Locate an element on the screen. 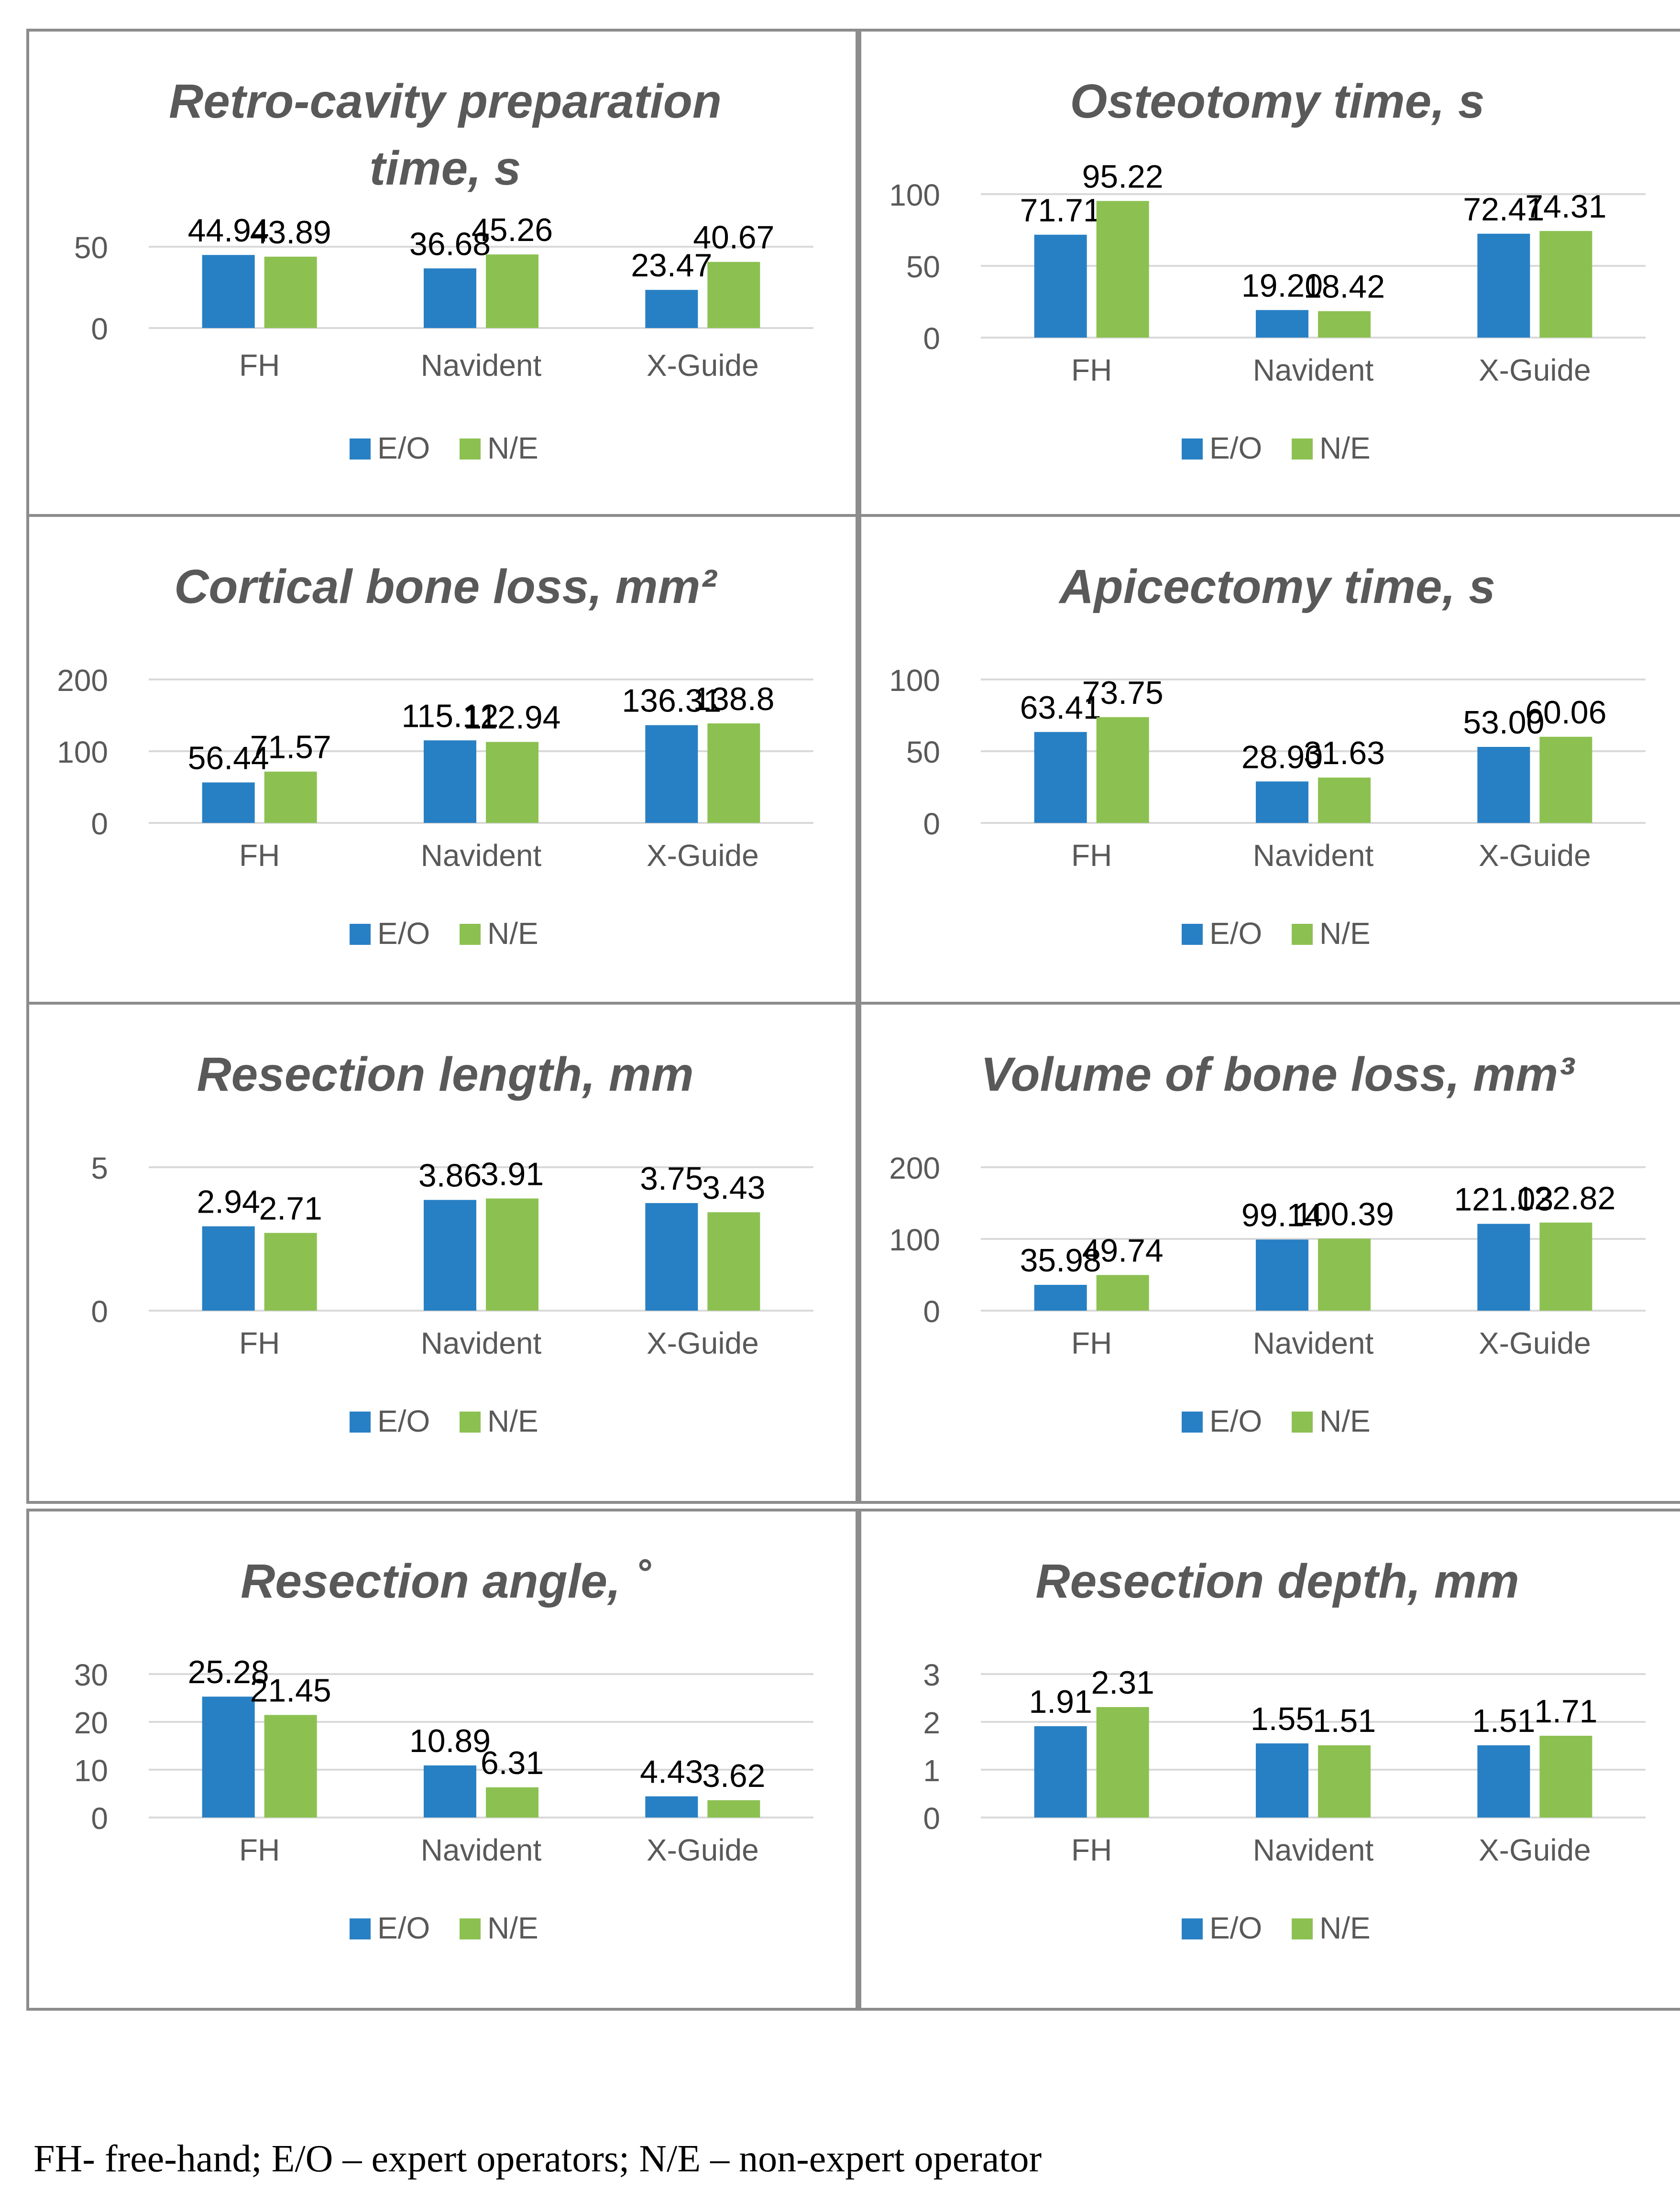 This screenshot has height=2212, width=1680. data-label: 121.03 is located at coordinates (1503, 1199).